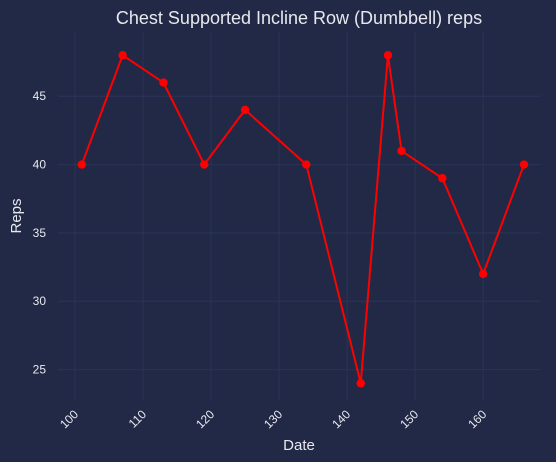  I want to click on y-tick-label: 45, so click(40, 96).